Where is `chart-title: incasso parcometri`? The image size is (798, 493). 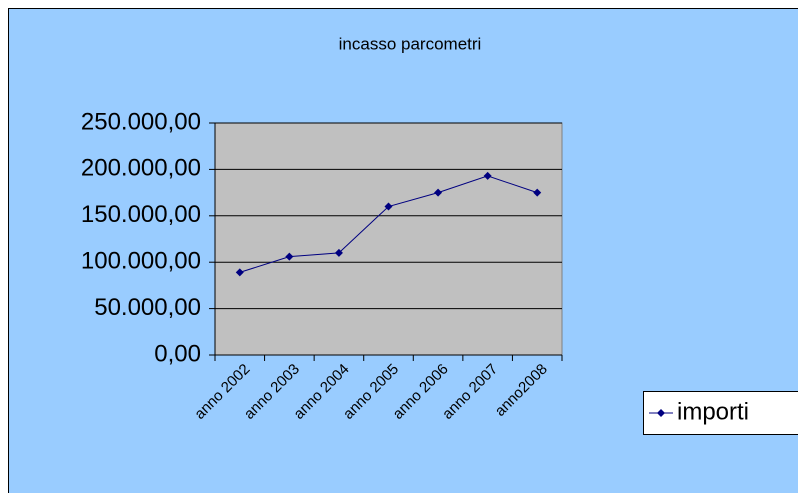 chart-title: incasso parcometri is located at coordinates (410, 43).